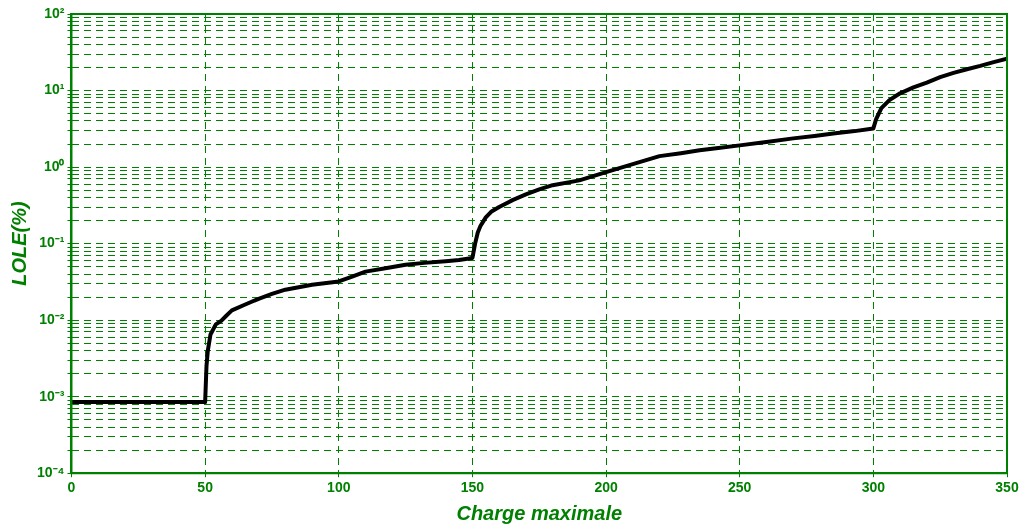 This screenshot has height=528, width=1025. What do you see at coordinates (71, 487) in the screenshot?
I see `x-tick-label: 0` at bounding box center [71, 487].